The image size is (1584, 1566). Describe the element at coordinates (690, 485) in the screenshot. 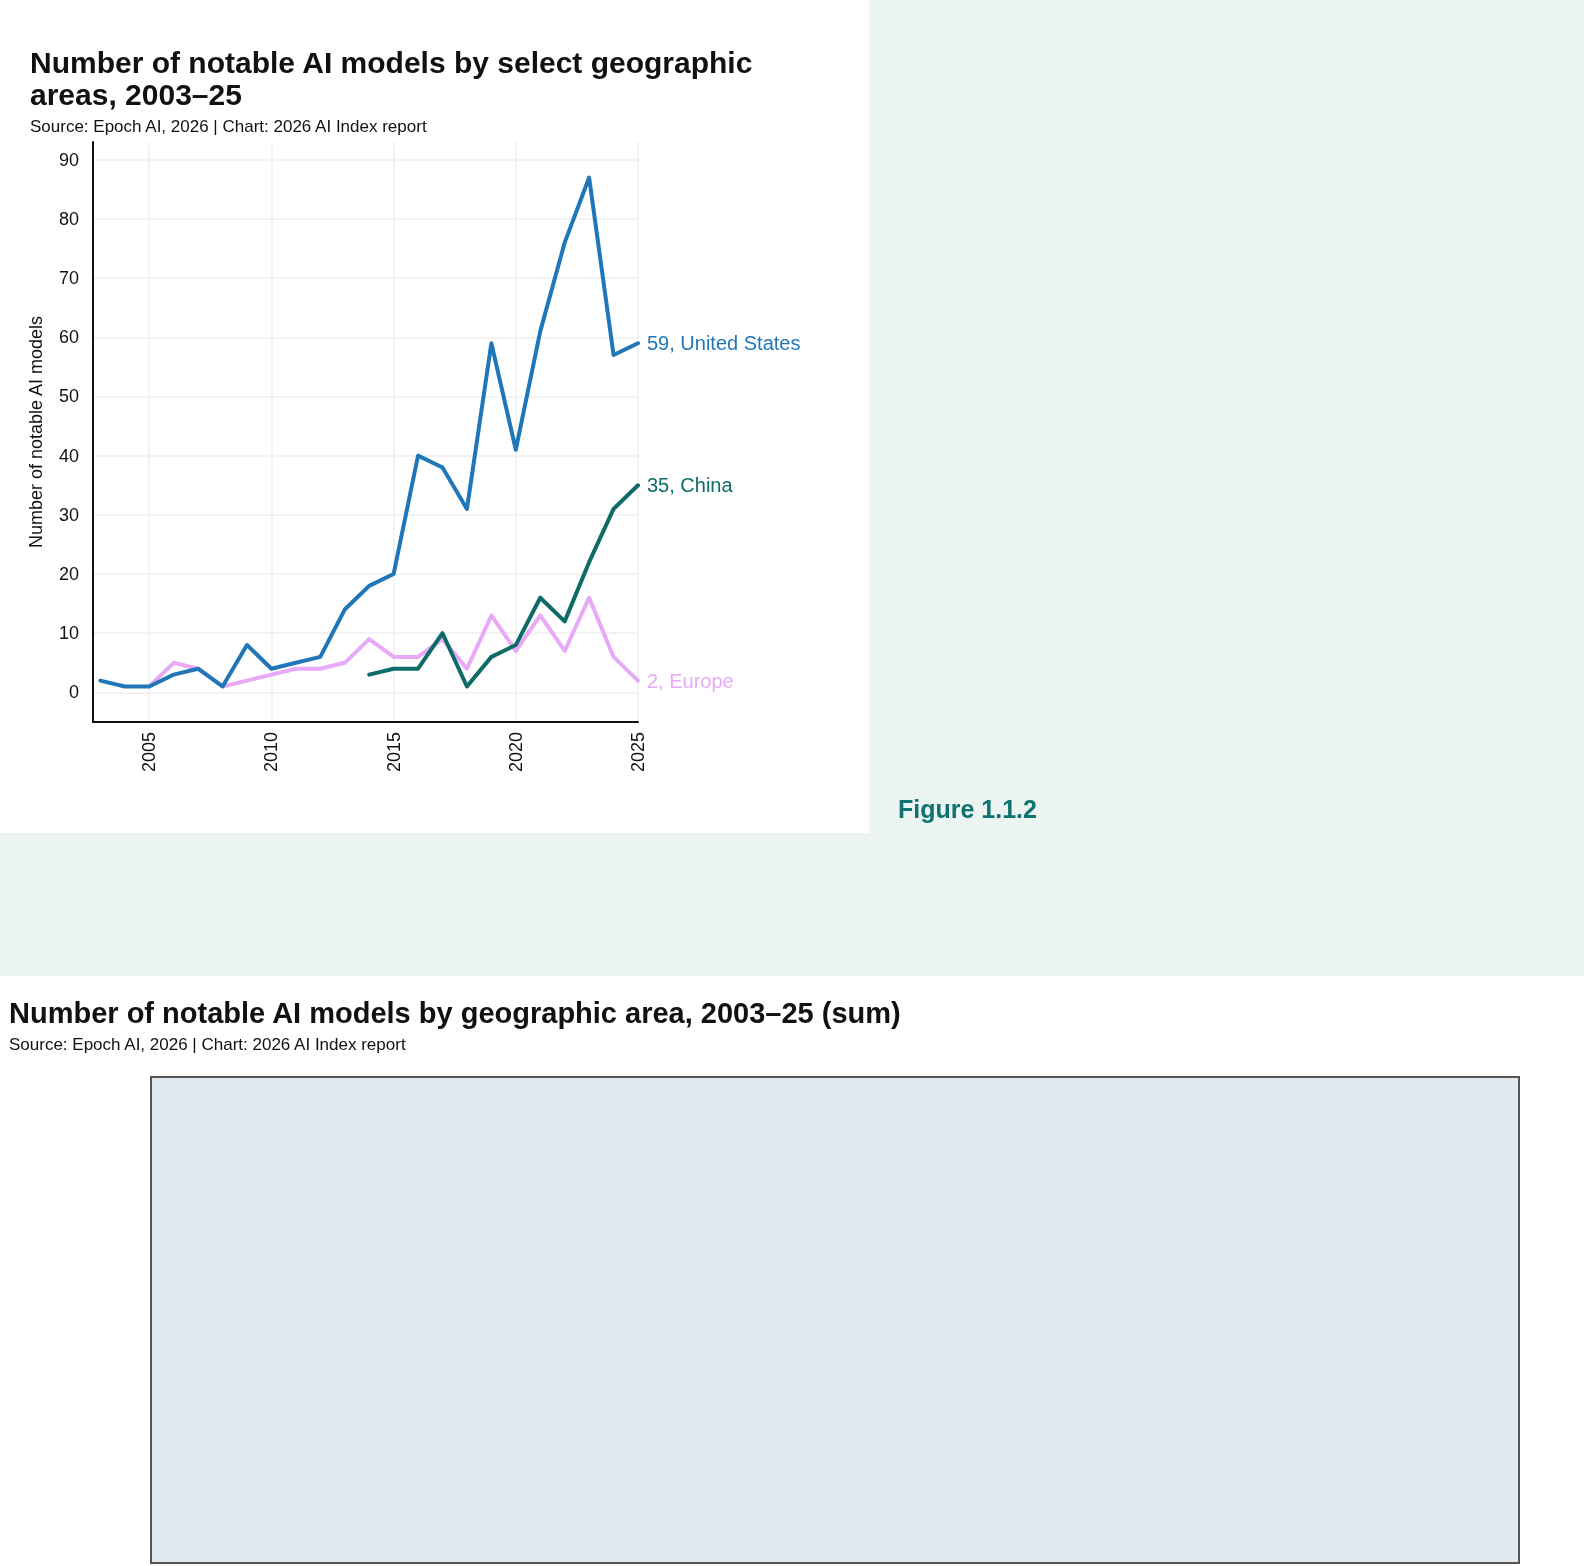

I see `data-label: 35, China` at that location.